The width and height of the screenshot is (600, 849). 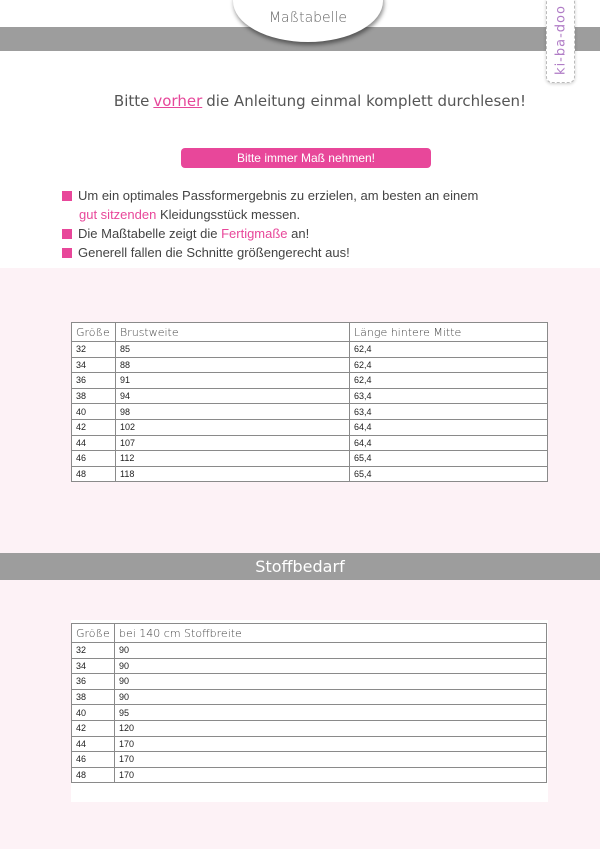 What do you see at coordinates (150, 233) in the screenshot?
I see `bullet-text: Die Maßtabelle zeigt die` at bounding box center [150, 233].